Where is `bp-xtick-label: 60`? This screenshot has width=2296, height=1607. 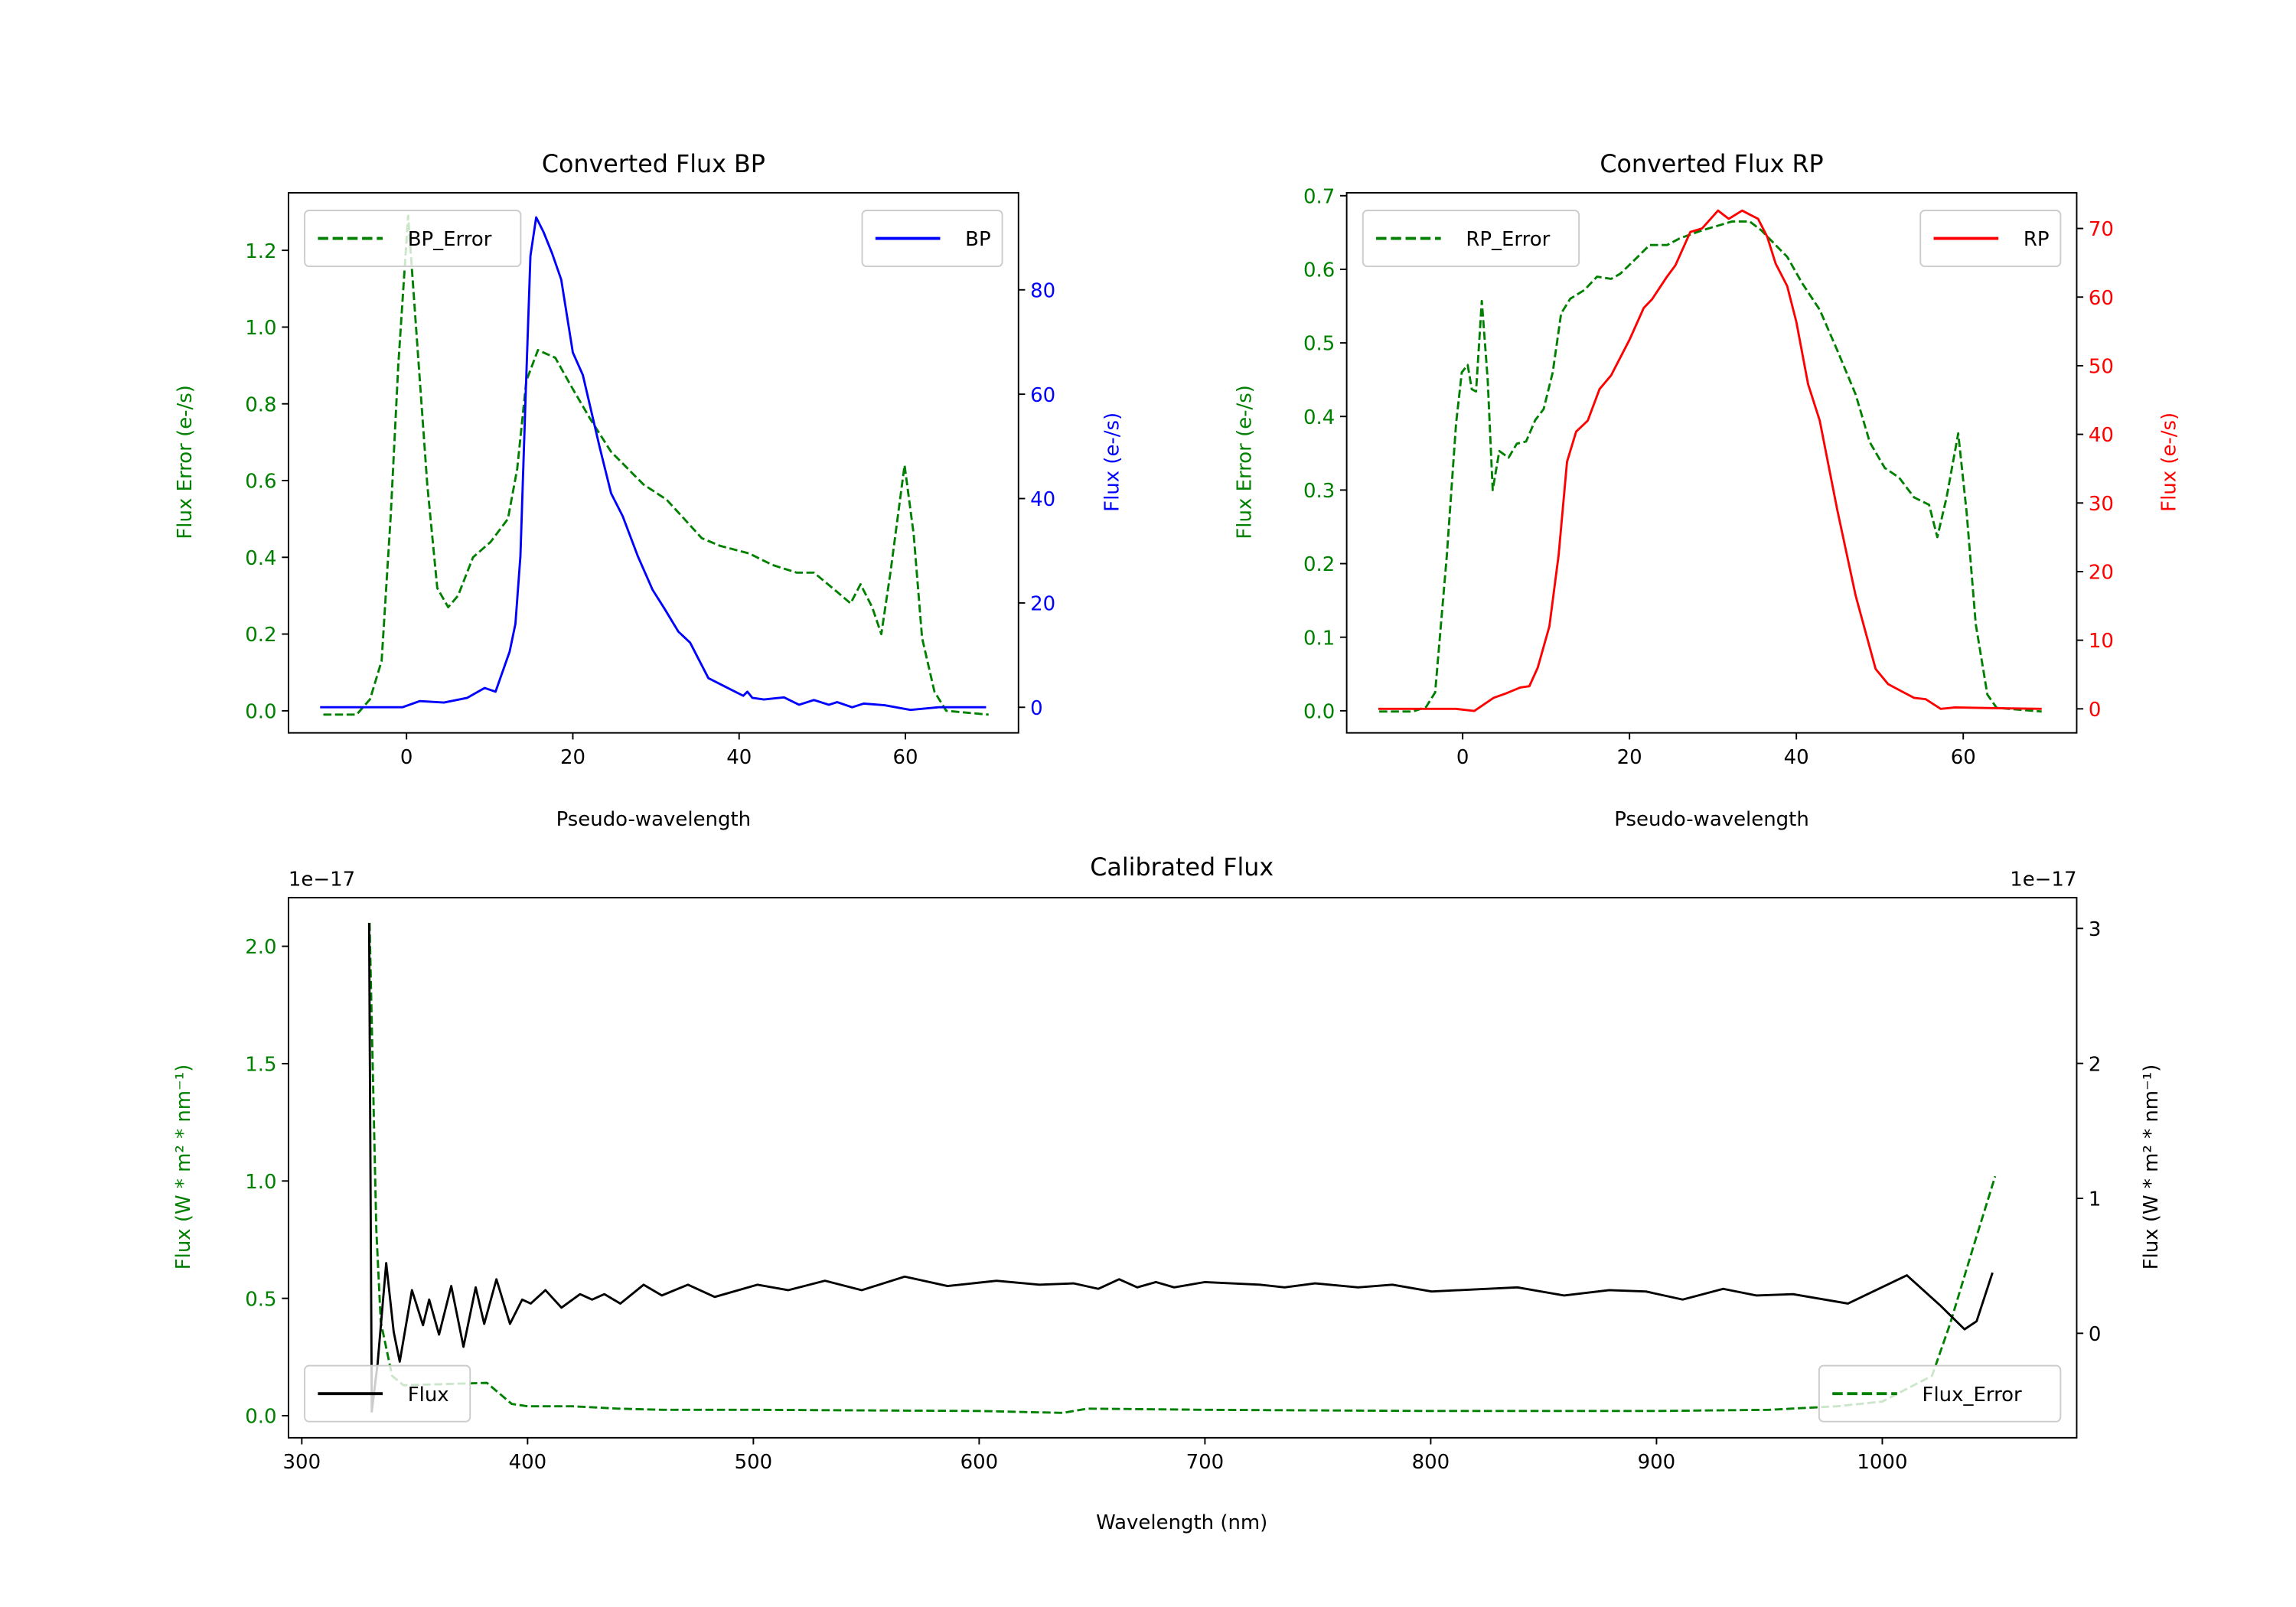
bp-xtick-label: 60 is located at coordinates (905, 757).